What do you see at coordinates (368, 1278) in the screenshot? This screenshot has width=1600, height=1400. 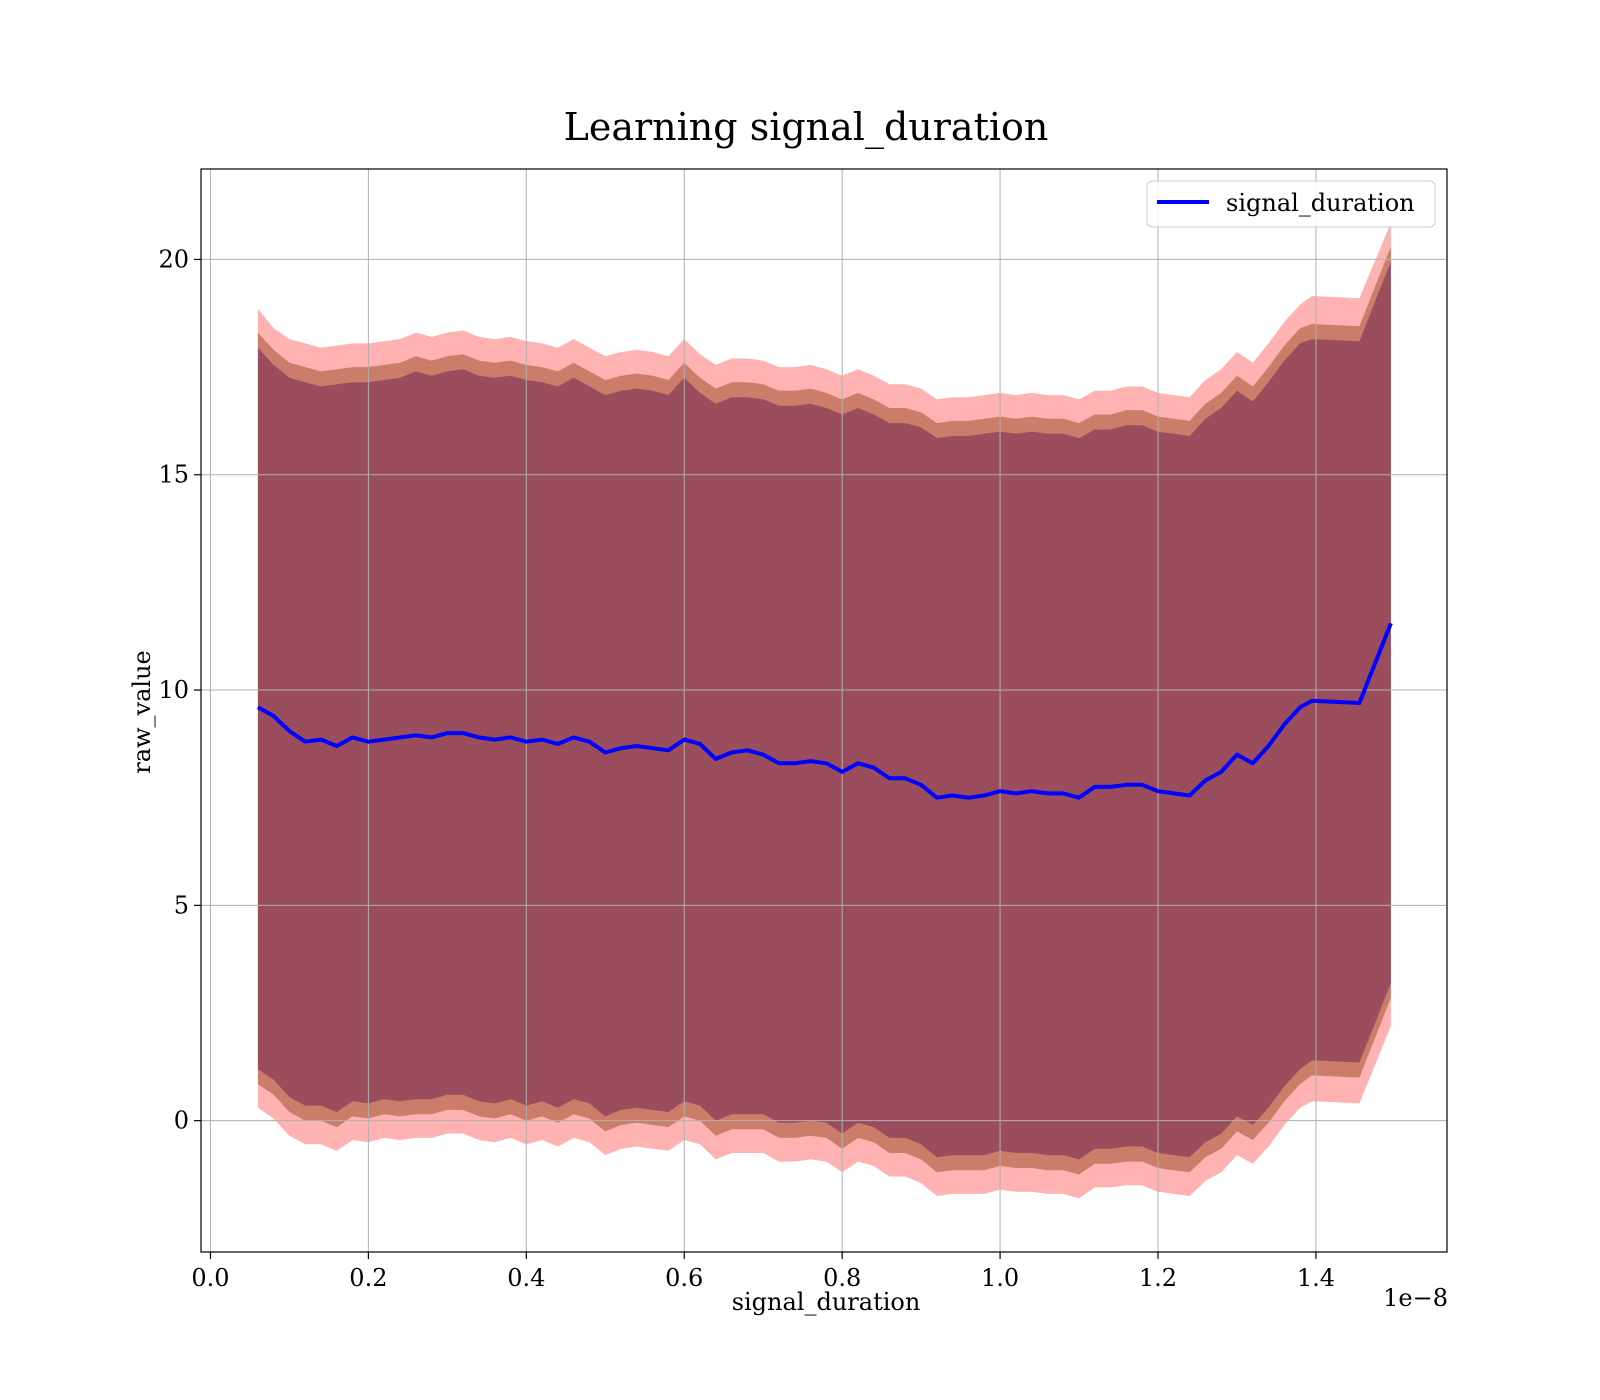 I see `x-tick-label: 0.2` at bounding box center [368, 1278].